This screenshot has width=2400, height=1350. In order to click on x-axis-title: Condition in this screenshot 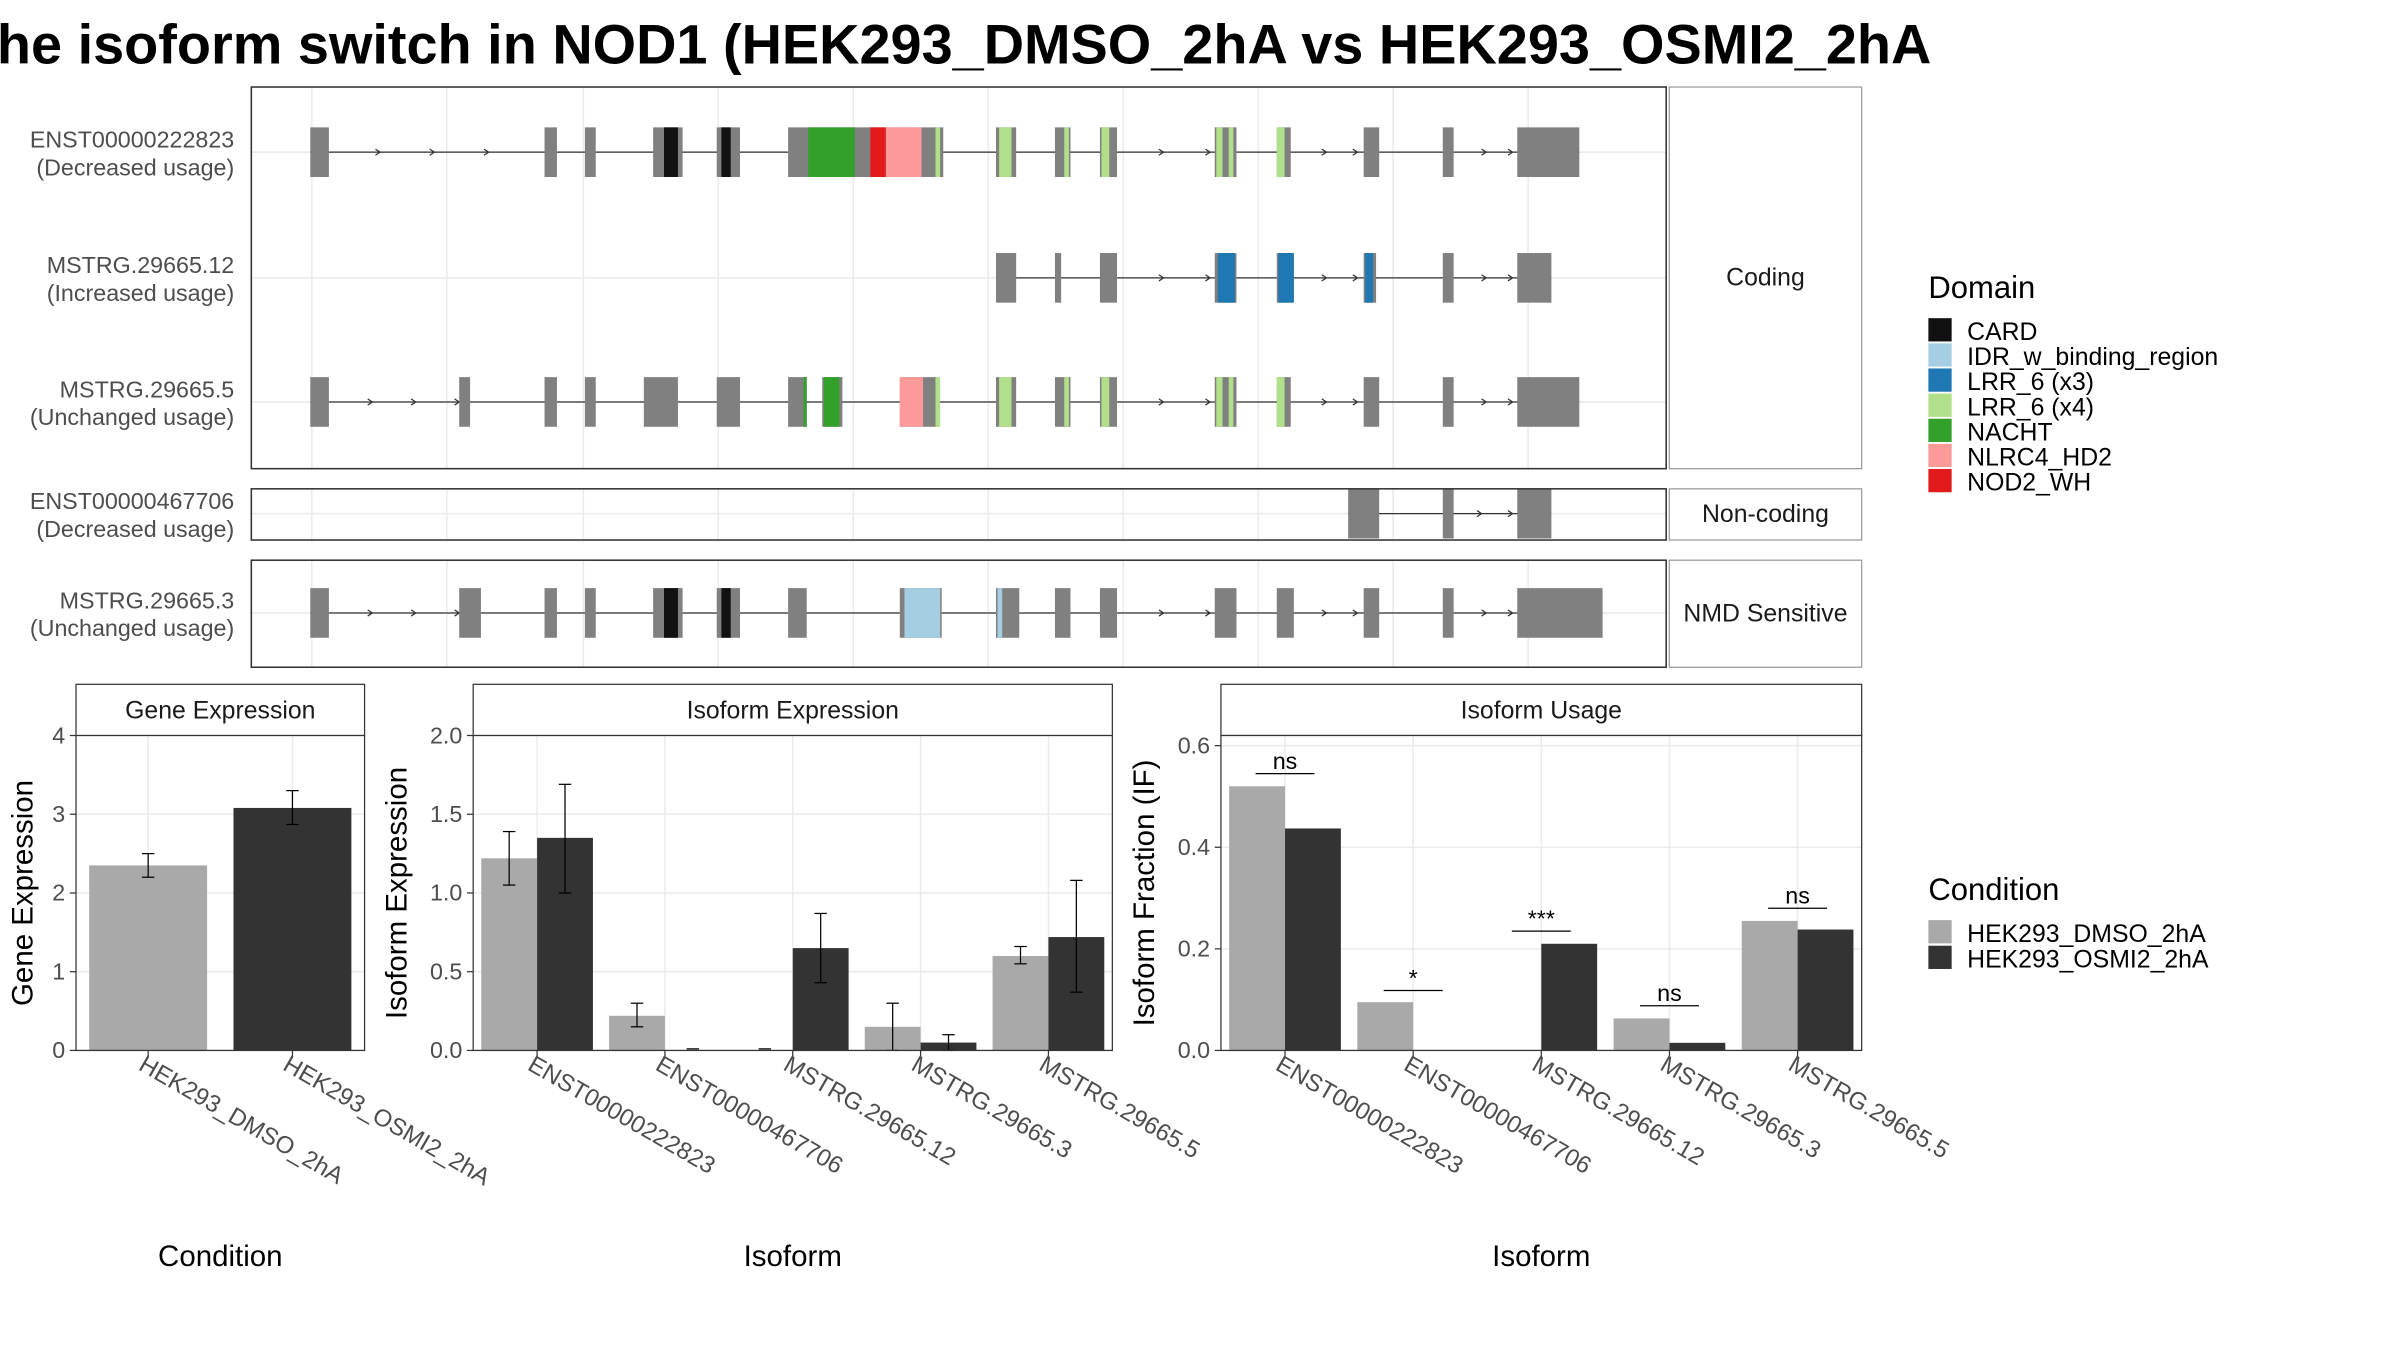, I will do `click(220, 1256)`.